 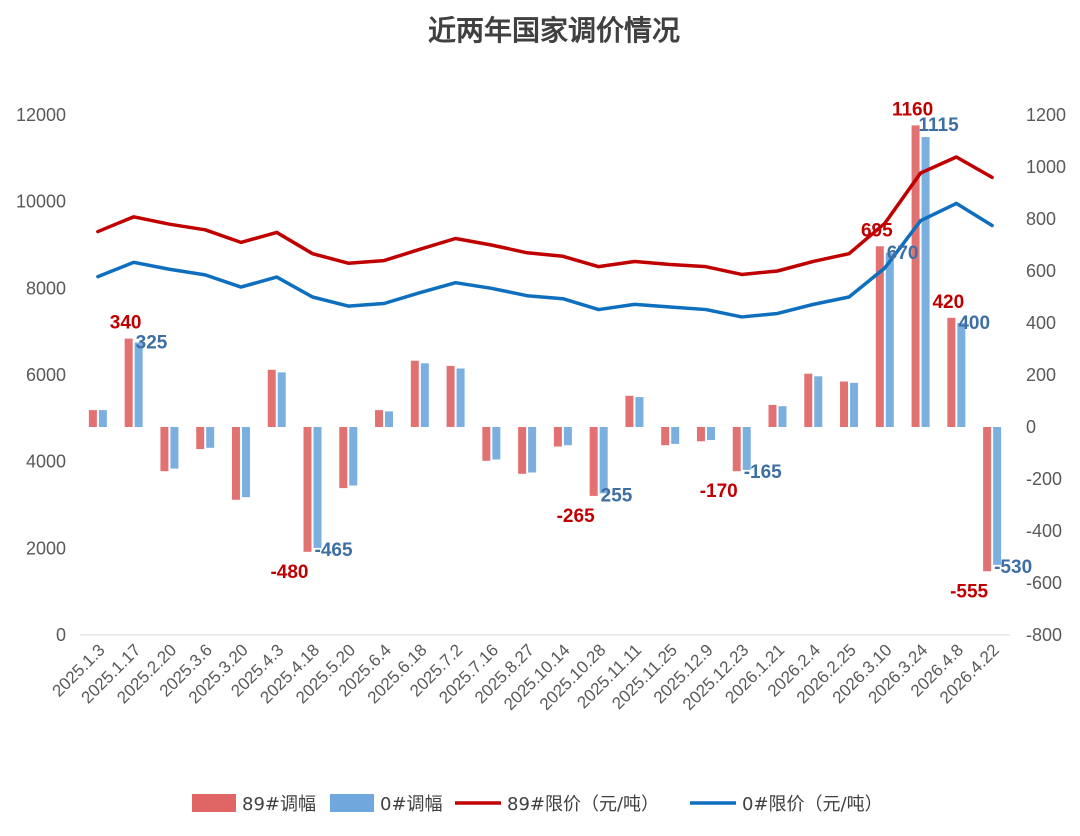 What do you see at coordinates (974, 323) in the screenshot?
I see `data-label: 400` at bounding box center [974, 323].